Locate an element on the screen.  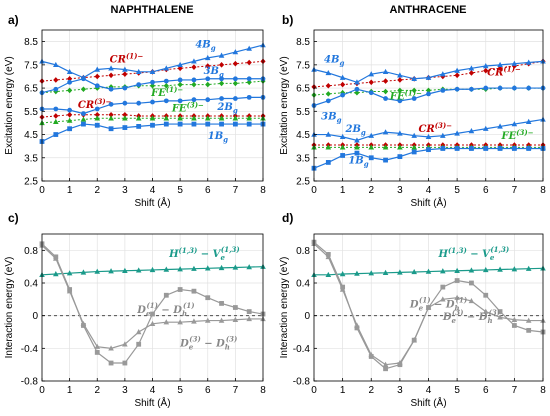
x-axis-label-d: Shift (Å) is located at coordinates (428, 402).